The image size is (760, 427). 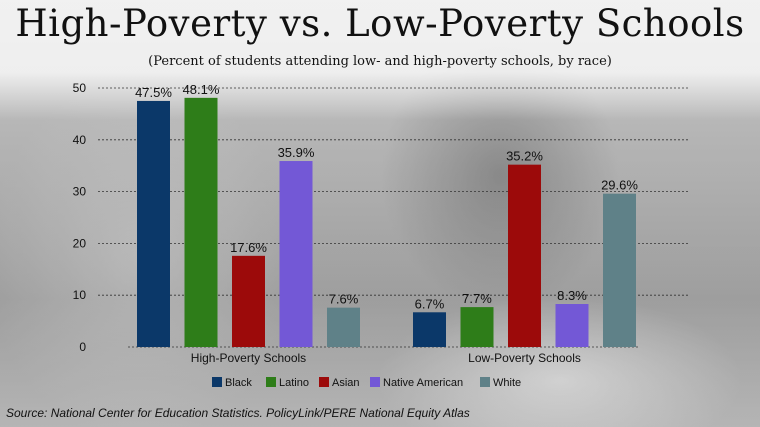 I want to click on bar-high-poverty-schools-latino, so click(x=201, y=222).